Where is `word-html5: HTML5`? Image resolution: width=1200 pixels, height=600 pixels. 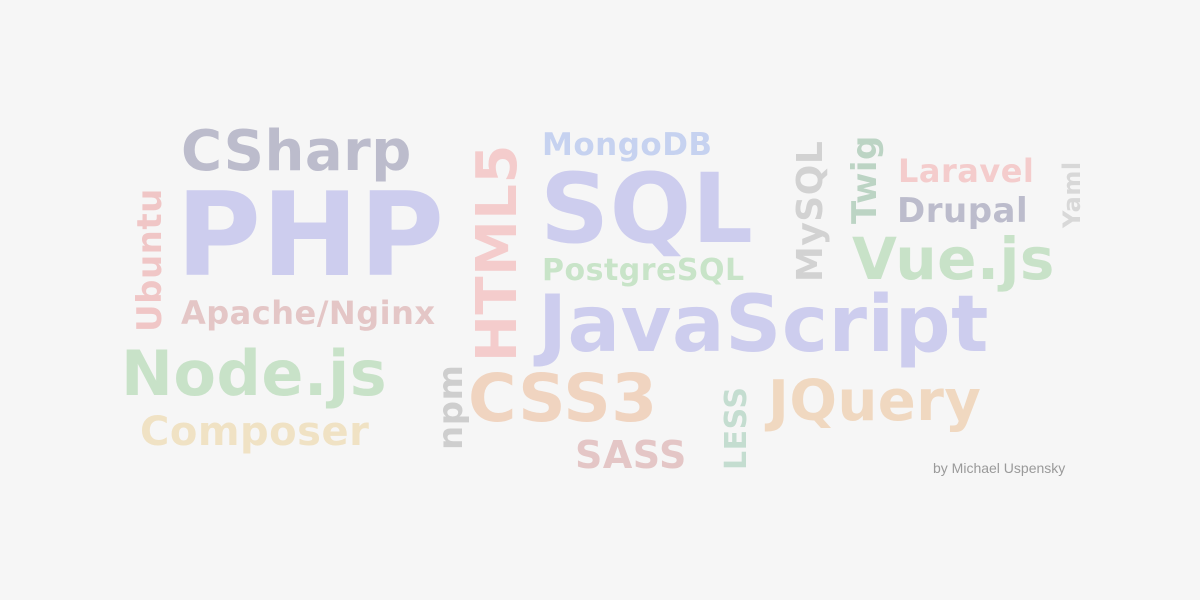 word-html5: HTML5 is located at coordinates (497, 253).